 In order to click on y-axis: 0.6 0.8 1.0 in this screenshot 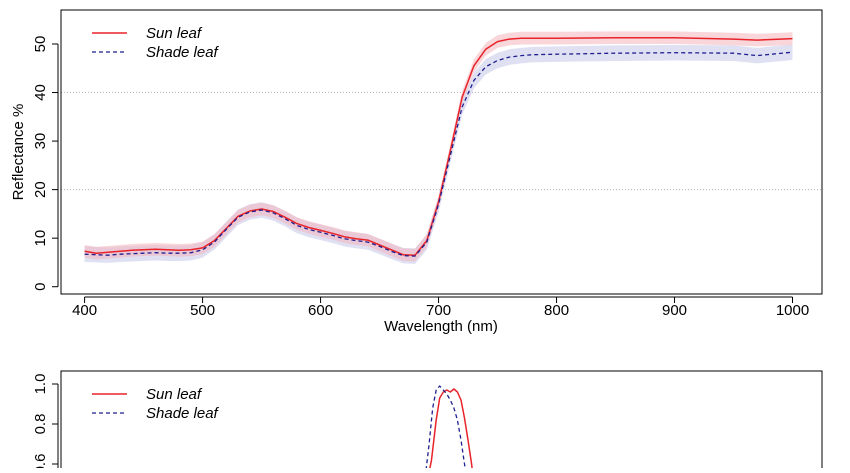, I will do `click(45, 423)`.